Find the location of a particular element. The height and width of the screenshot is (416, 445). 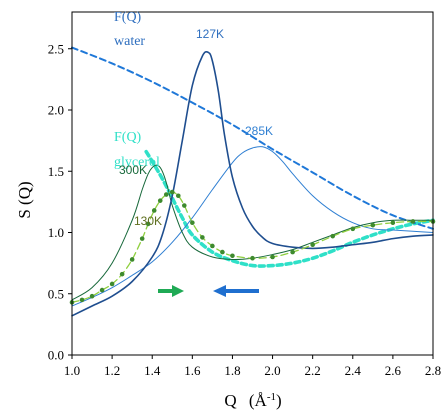

arrow-green-right is located at coordinates (171, 291).